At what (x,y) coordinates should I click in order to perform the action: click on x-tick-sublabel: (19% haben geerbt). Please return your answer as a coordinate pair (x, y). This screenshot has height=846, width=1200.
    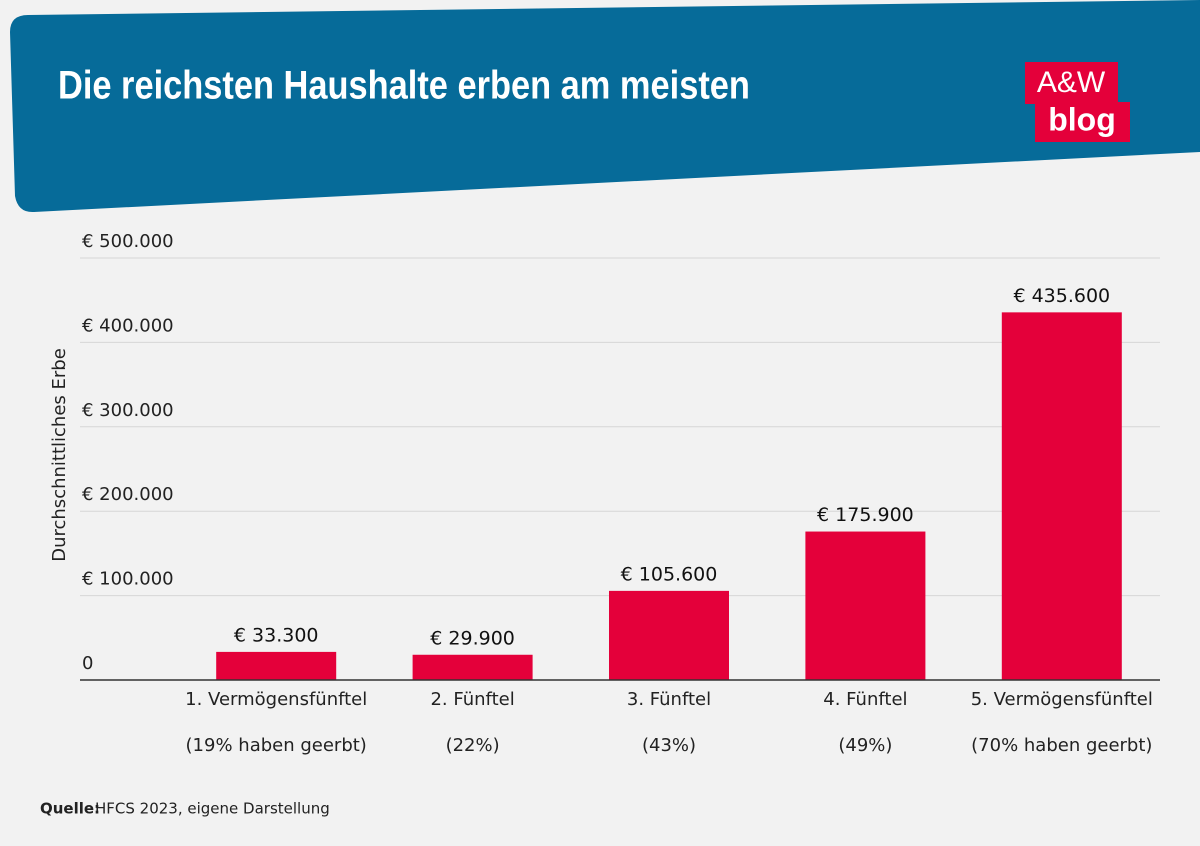
    Looking at the image, I should click on (276, 745).